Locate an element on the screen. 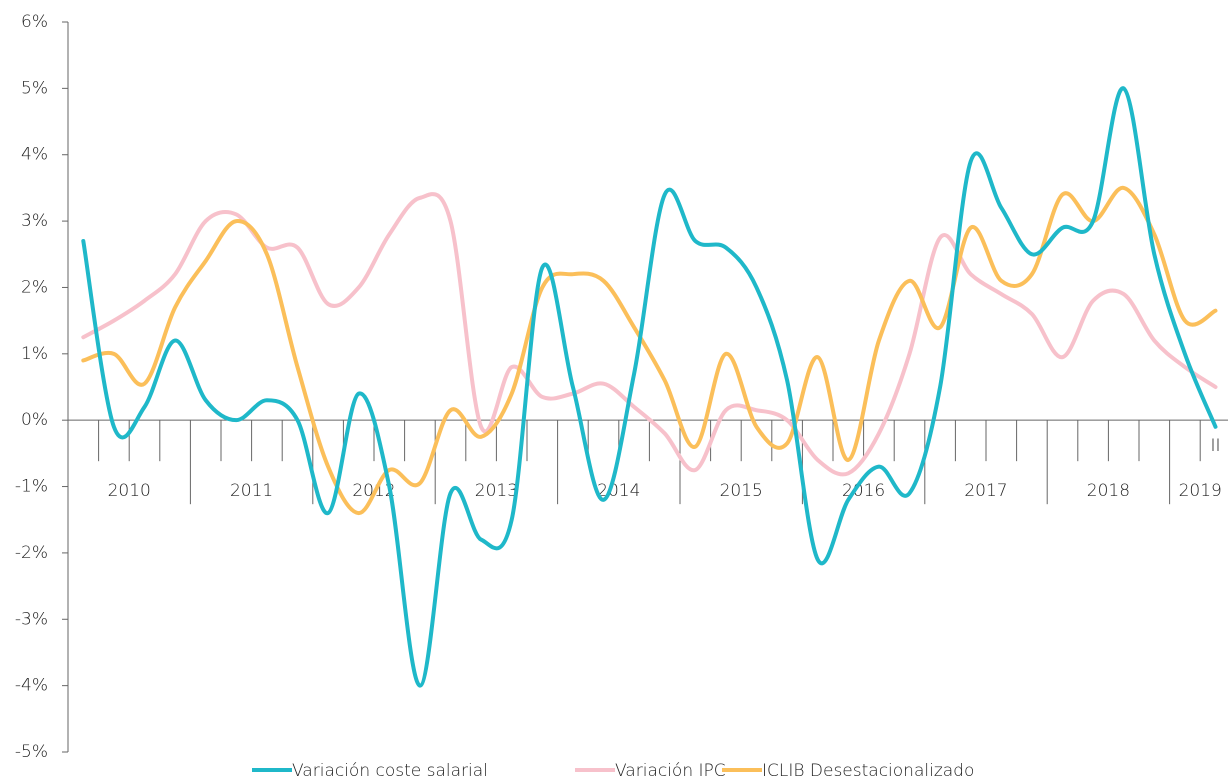  y-tick-label: -4% is located at coordinates (31, 686).